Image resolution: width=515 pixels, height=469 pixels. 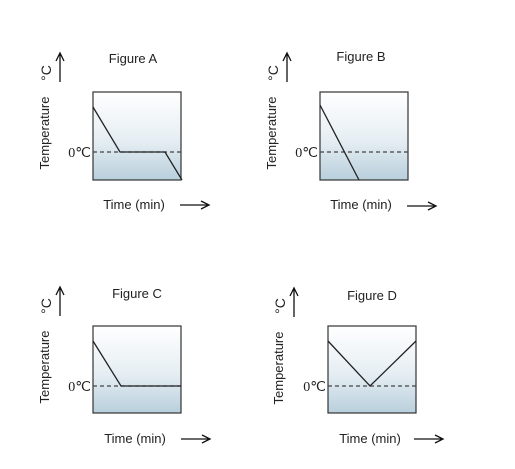 What do you see at coordinates (360, 56) in the screenshot?
I see `panel-title: Figure B` at bounding box center [360, 56].